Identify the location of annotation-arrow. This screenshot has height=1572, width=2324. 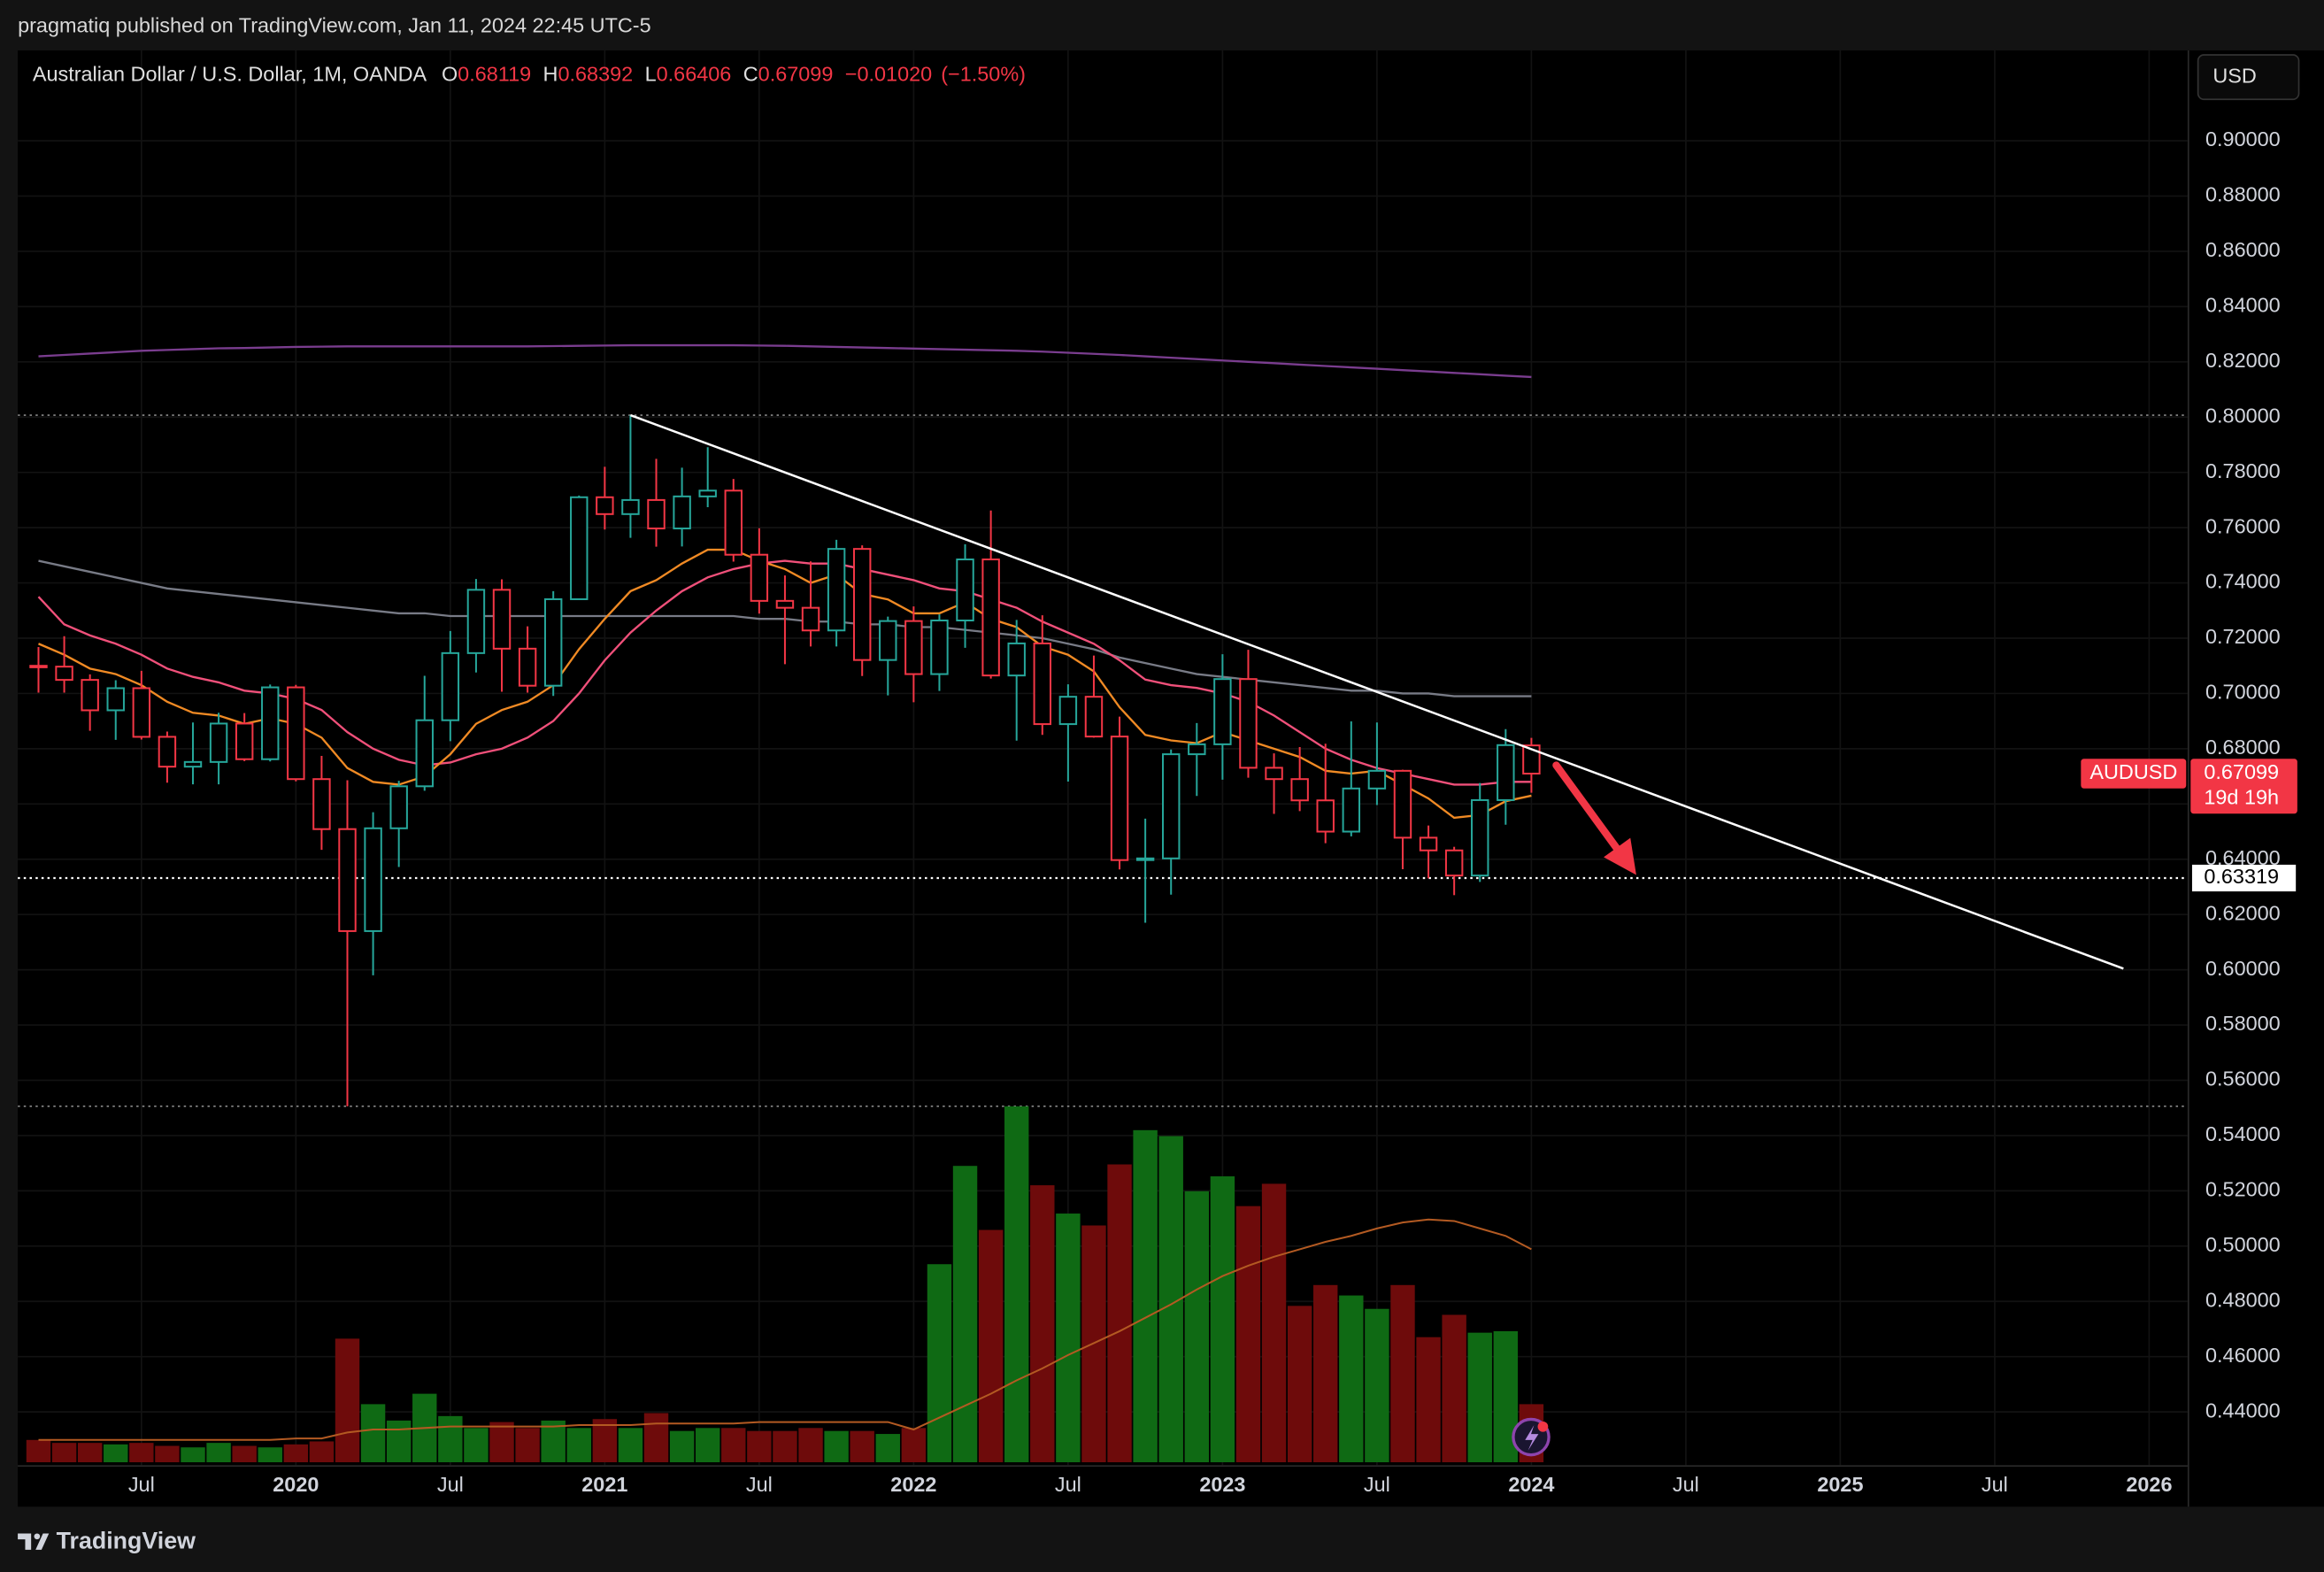
(1594, 818).